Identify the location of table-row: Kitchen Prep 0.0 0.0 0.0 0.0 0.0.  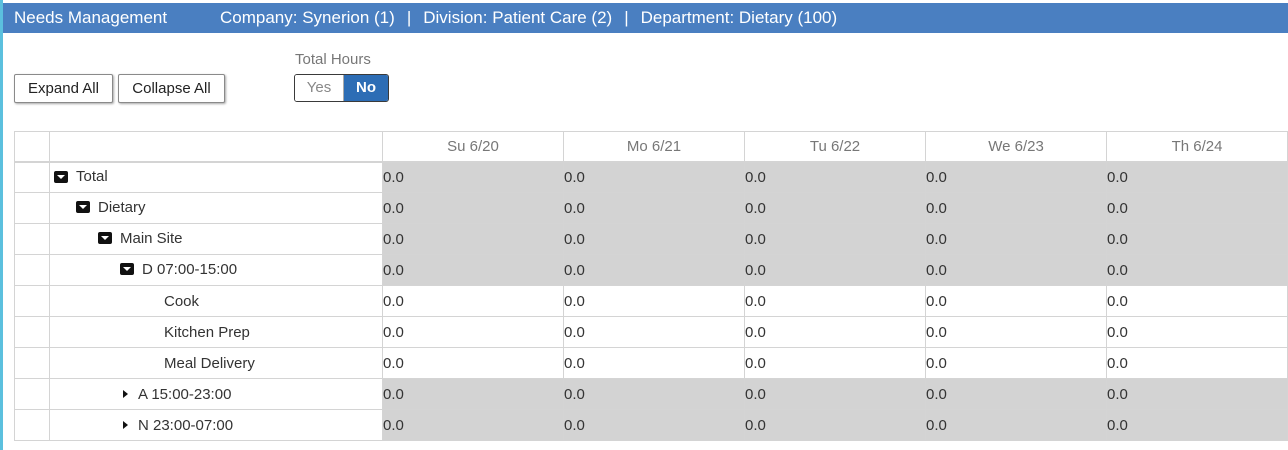
(651, 332).